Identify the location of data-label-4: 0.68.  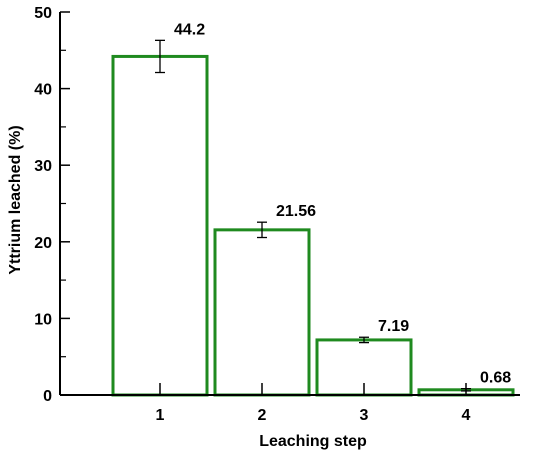
(495, 378).